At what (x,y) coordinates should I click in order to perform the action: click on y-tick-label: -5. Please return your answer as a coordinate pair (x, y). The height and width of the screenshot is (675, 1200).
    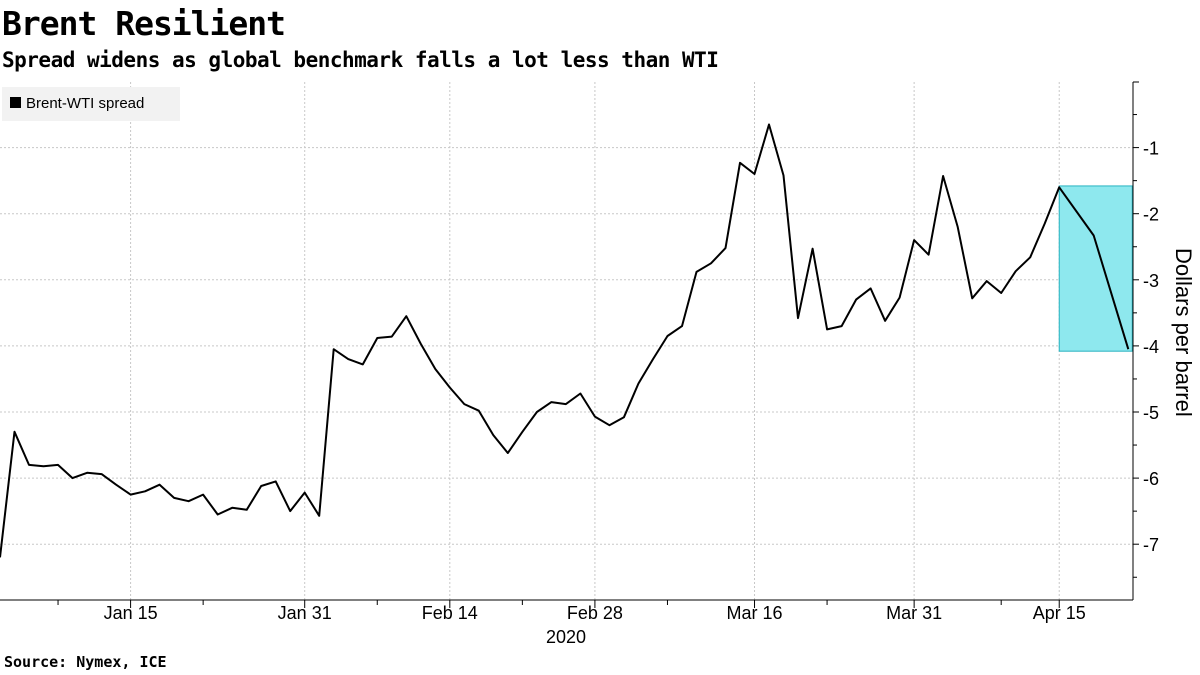
    Looking at the image, I should click on (1151, 413).